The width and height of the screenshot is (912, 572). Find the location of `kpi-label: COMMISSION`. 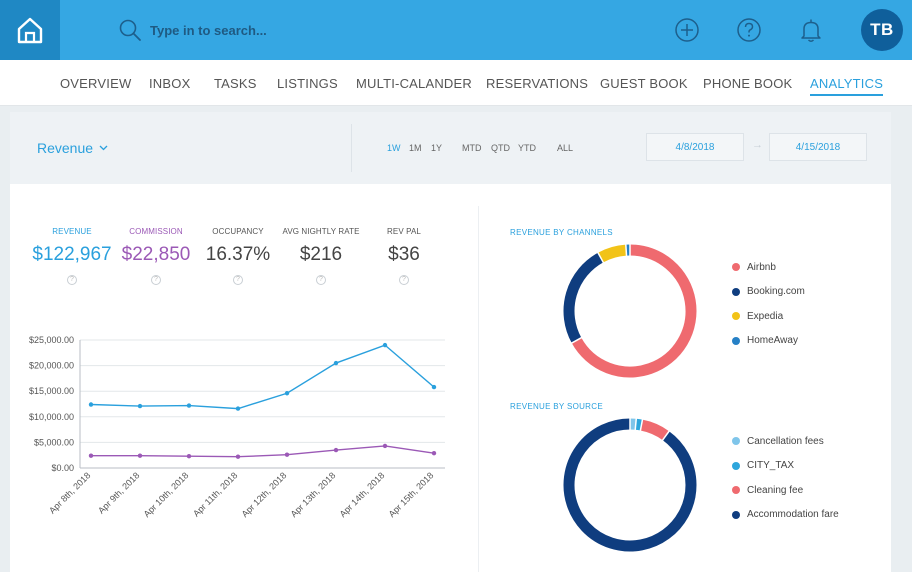

kpi-label: COMMISSION is located at coordinates (156, 231).